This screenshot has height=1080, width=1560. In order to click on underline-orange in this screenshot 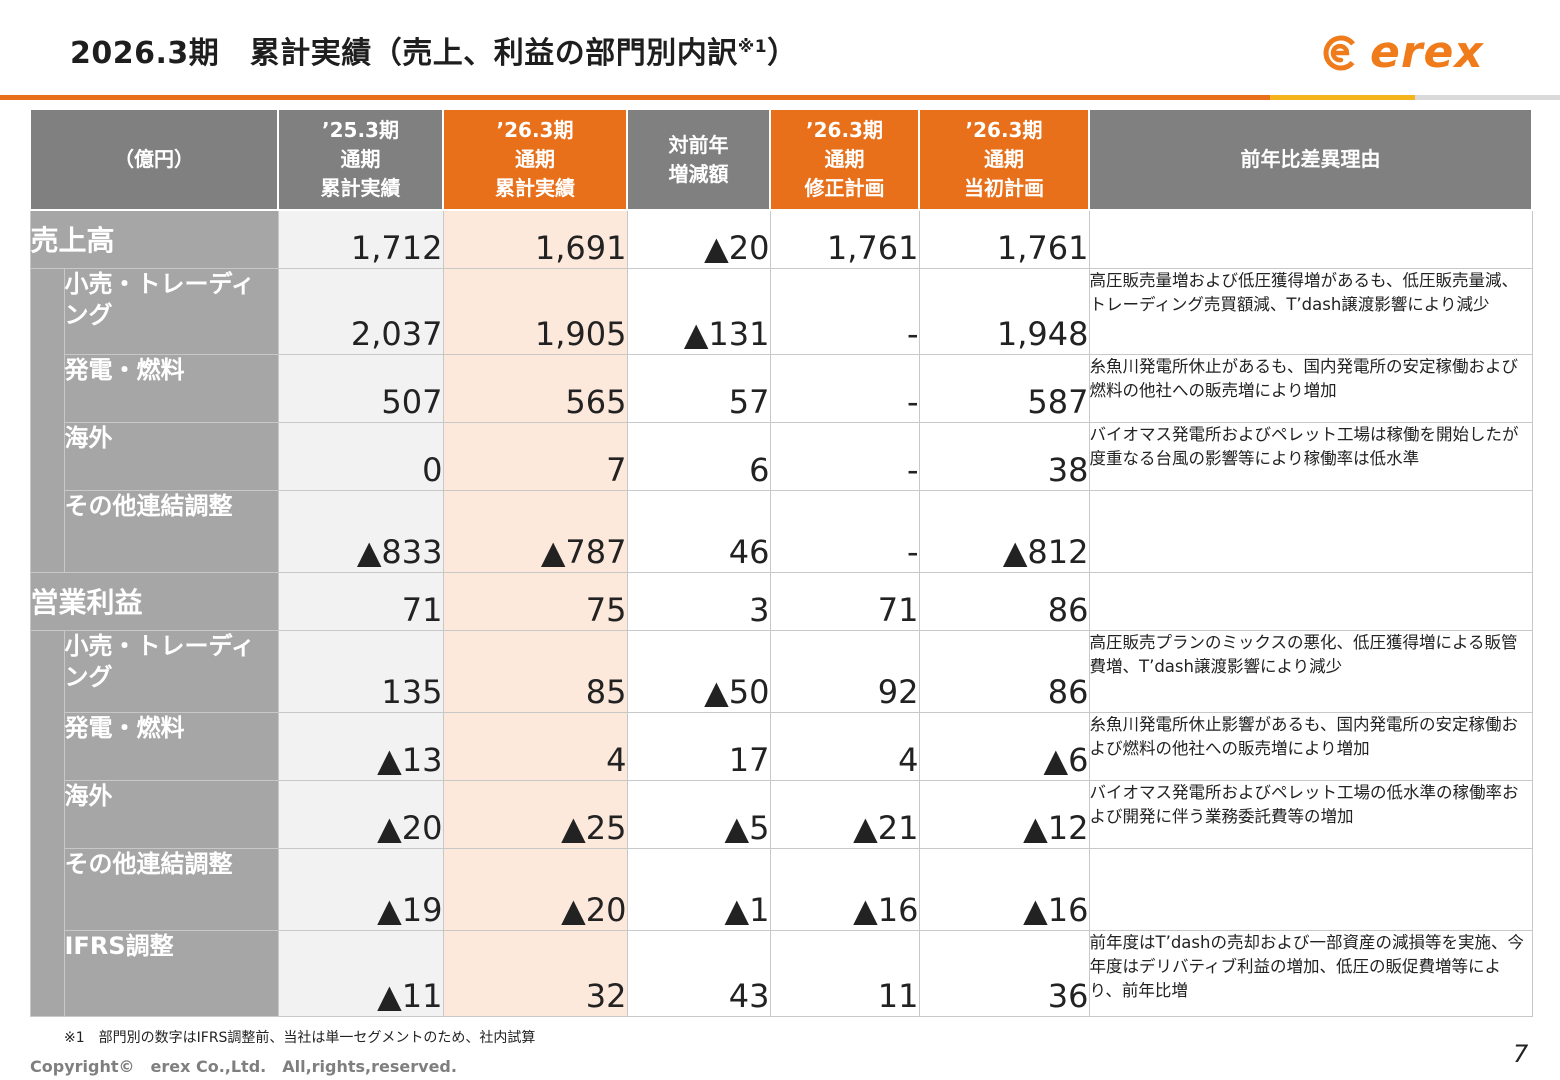, I will do `click(635, 97)`.